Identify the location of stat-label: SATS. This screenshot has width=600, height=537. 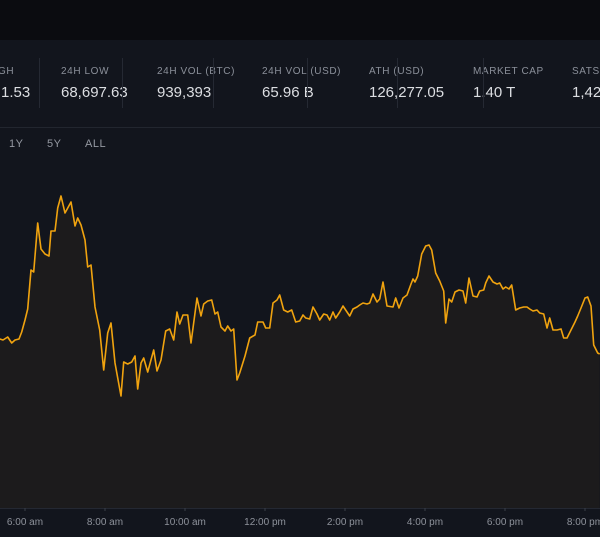
(586, 71).